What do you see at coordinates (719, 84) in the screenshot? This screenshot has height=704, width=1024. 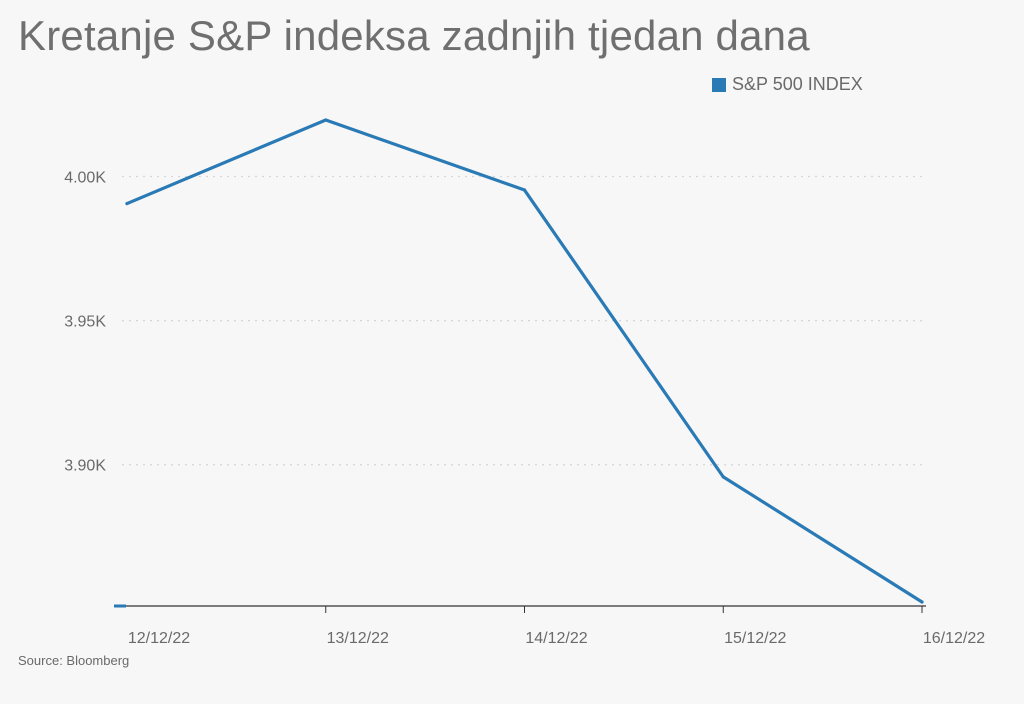 I see `legend-swatch` at bounding box center [719, 84].